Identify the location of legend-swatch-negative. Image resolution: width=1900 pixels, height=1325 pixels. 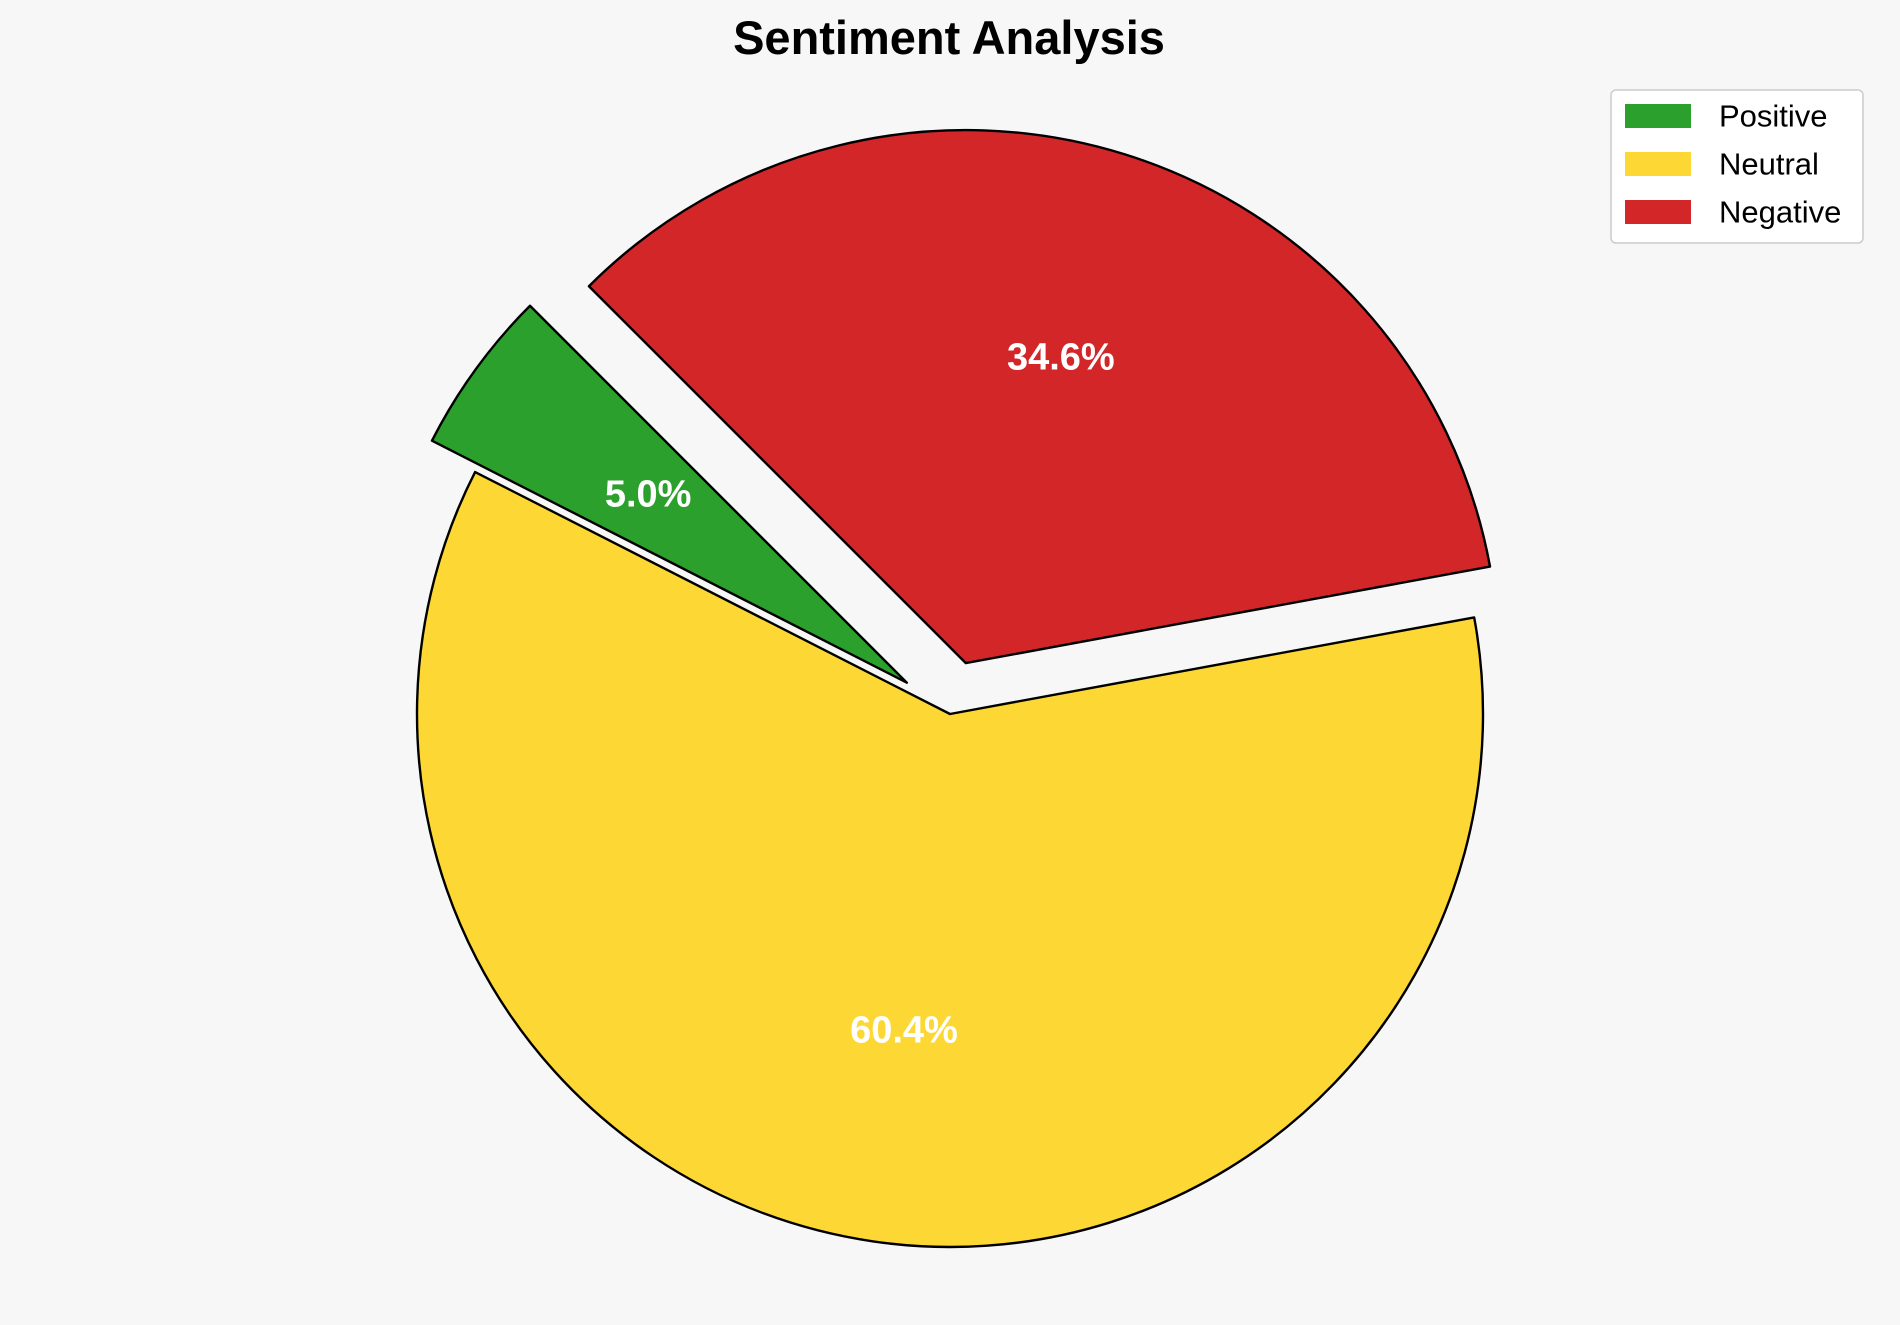
(1658, 212).